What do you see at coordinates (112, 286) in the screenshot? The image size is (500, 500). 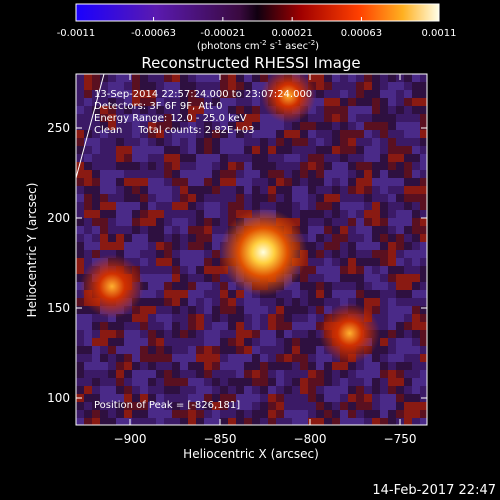 I see `secondary-source` at bounding box center [112, 286].